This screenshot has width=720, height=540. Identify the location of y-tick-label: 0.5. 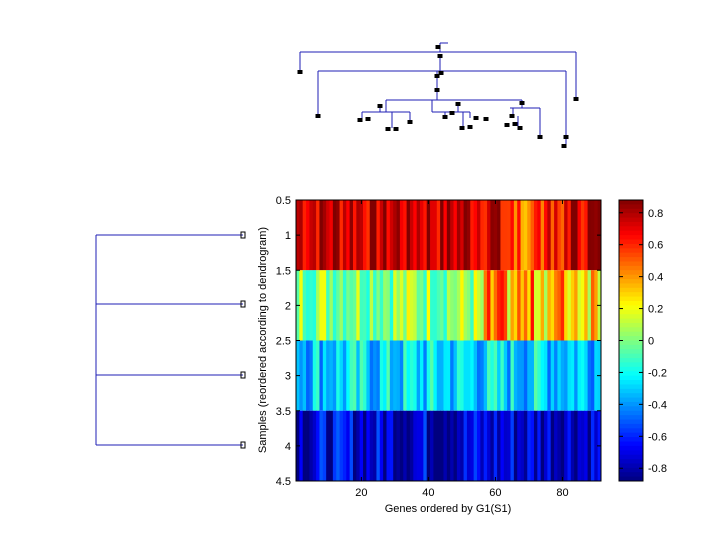
(283, 201).